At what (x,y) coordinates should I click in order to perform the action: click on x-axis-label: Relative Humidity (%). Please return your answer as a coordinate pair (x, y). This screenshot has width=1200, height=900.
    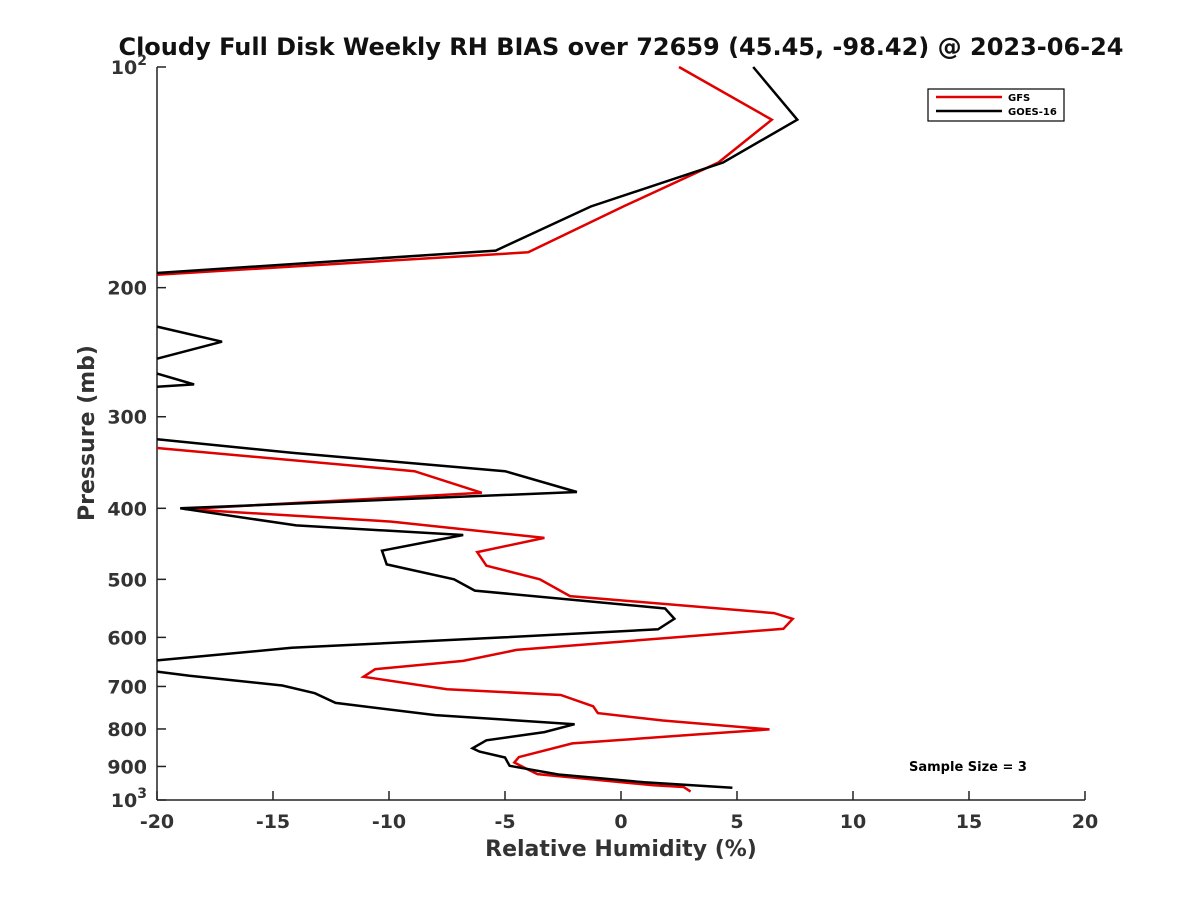
    Looking at the image, I should click on (621, 849).